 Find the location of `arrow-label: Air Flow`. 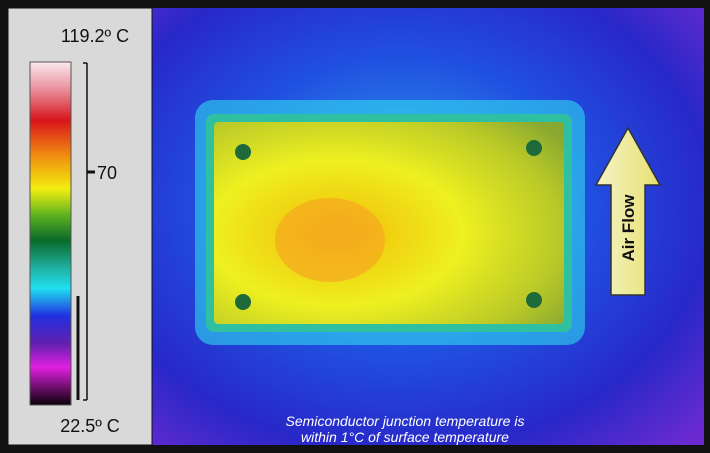

arrow-label: Air Flow is located at coordinates (628, 228).